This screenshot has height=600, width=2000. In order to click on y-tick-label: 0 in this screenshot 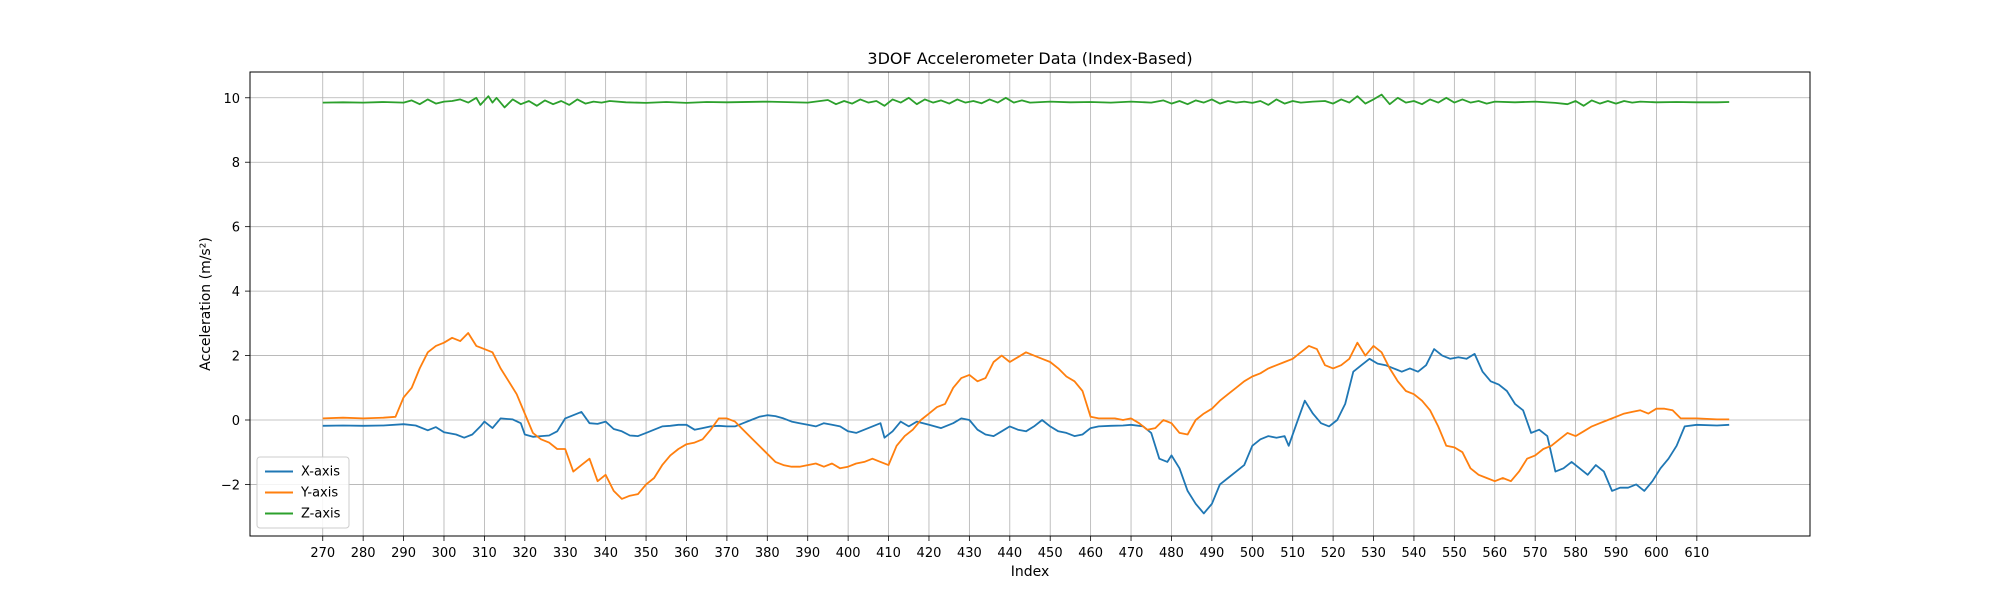, I will do `click(236, 421)`.